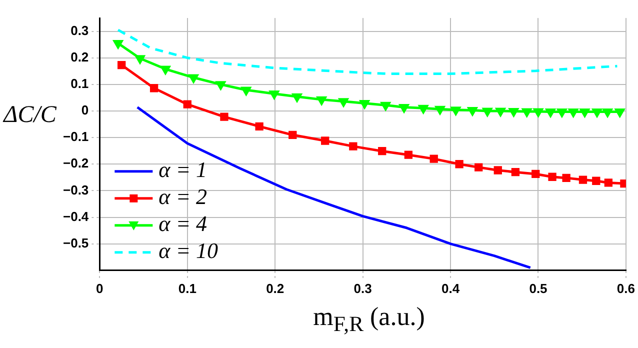 This screenshot has width=638, height=348. Describe the element at coordinates (79, 56) in the screenshot. I see `y-tick-label: 0.2` at that location.